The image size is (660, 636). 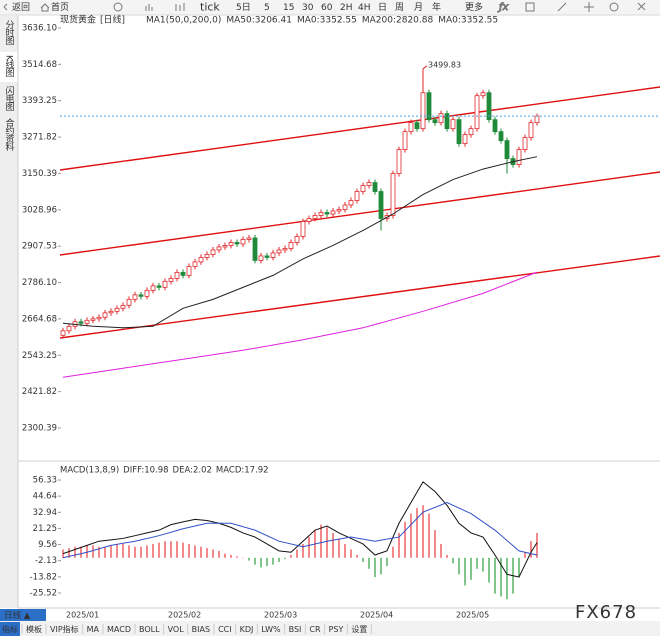 What do you see at coordinates (346, 8) in the screenshot?
I see `toolbar-item: 2H` at bounding box center [346, 8].